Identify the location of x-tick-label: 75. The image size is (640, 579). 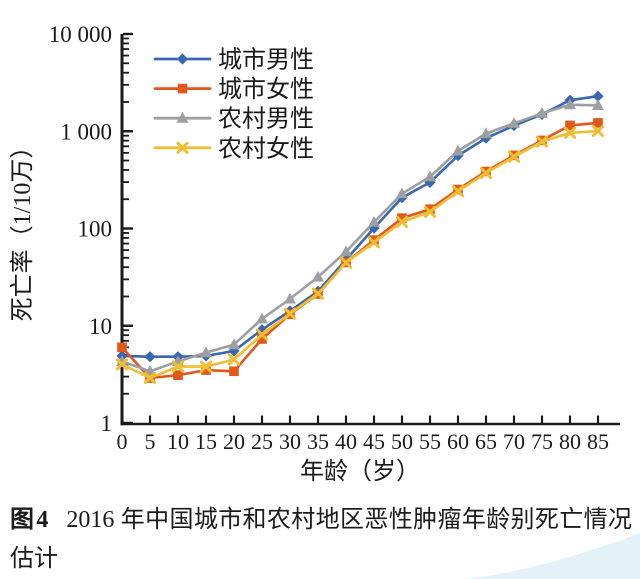
(542, 441).